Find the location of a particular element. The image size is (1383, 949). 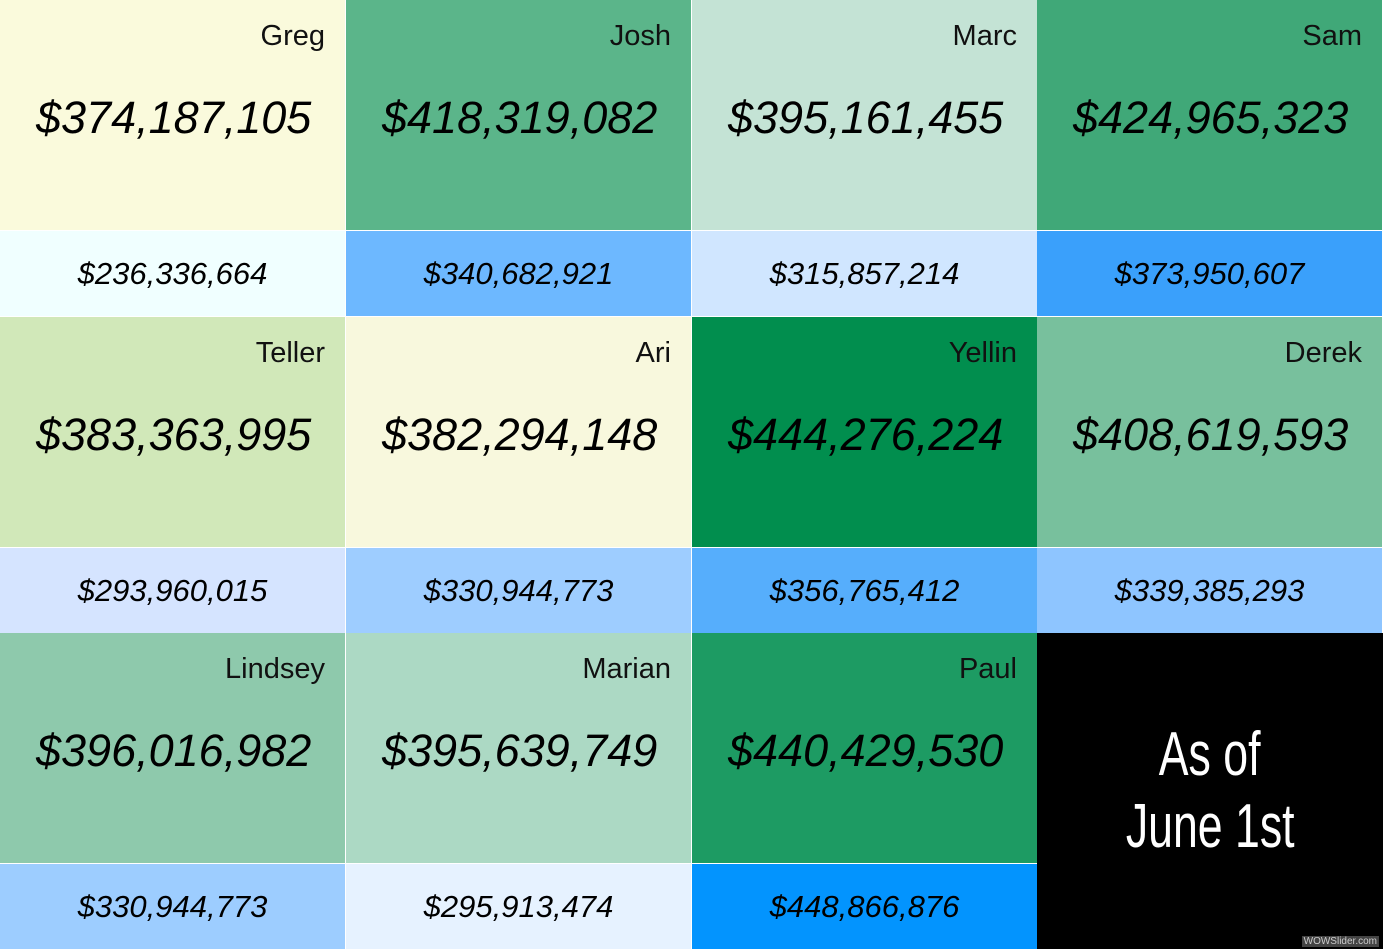

person-value: $424,965,323 is located at coordinates (1211, 117).